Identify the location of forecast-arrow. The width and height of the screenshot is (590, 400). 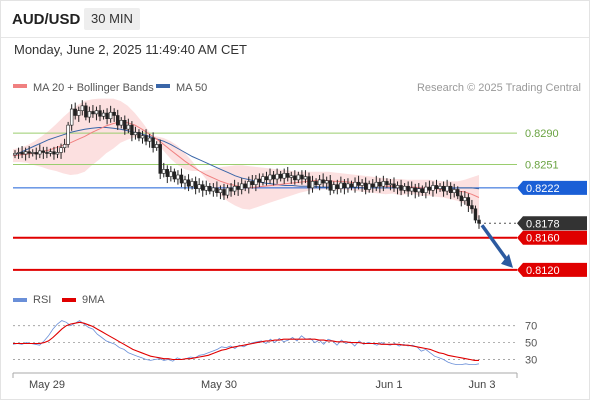
(494, 242).